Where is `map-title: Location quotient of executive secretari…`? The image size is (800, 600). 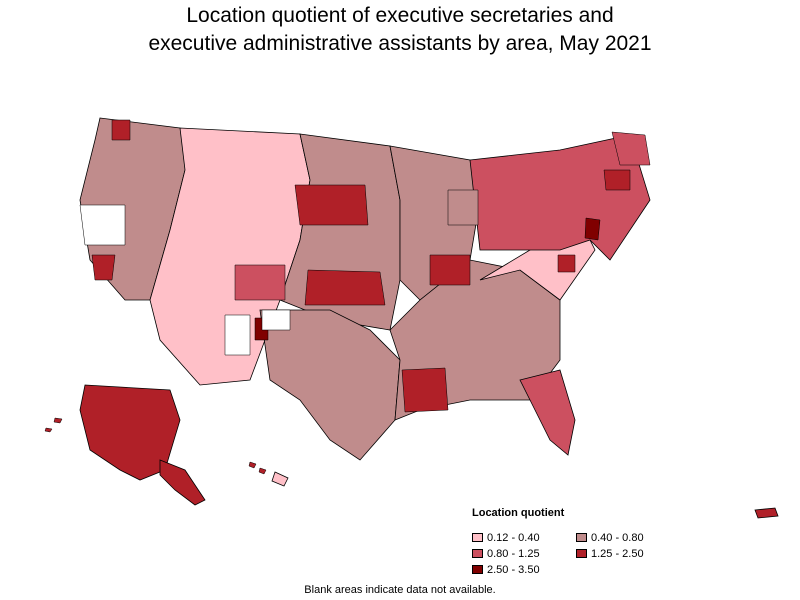
map-title: Location quotient of executive secretari… is located at coordinates (400, 30).